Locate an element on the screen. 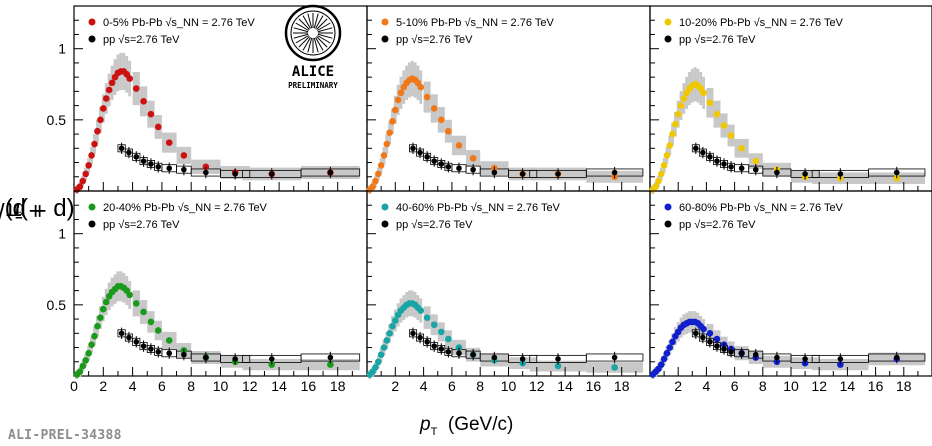  alice-logo-inner-ring is located at coordinates (313, 33).